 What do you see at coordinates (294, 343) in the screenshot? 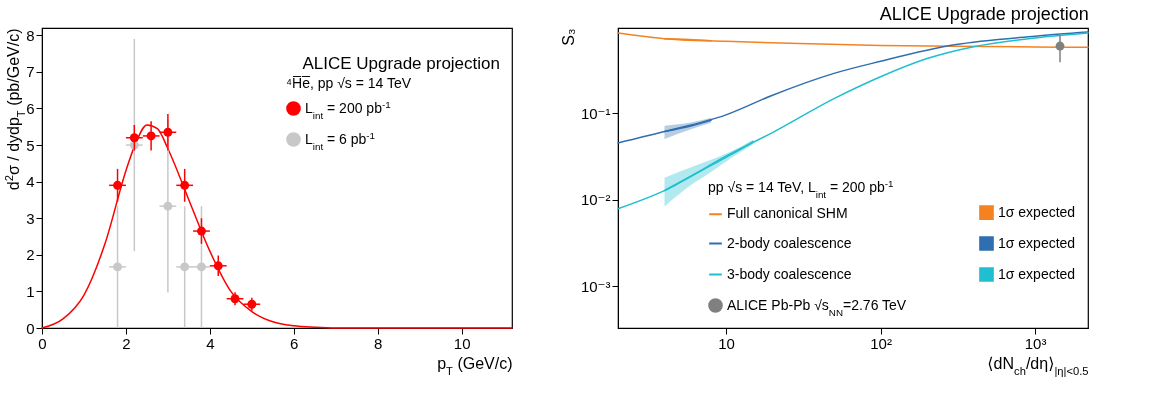
I see `x-tick-label: 6` at bounding box center [294, 343].